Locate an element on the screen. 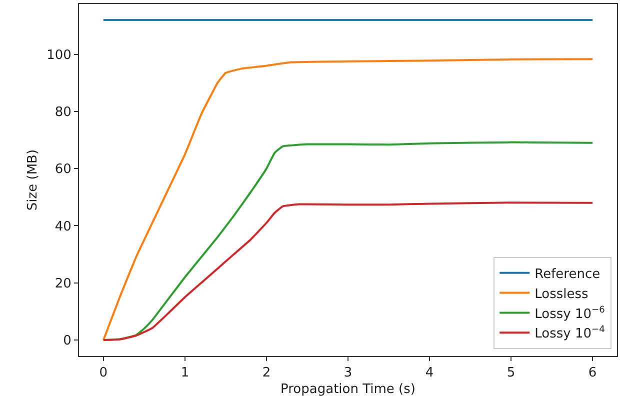  x-tick-label: 5 is located at coordinates (511, 373).